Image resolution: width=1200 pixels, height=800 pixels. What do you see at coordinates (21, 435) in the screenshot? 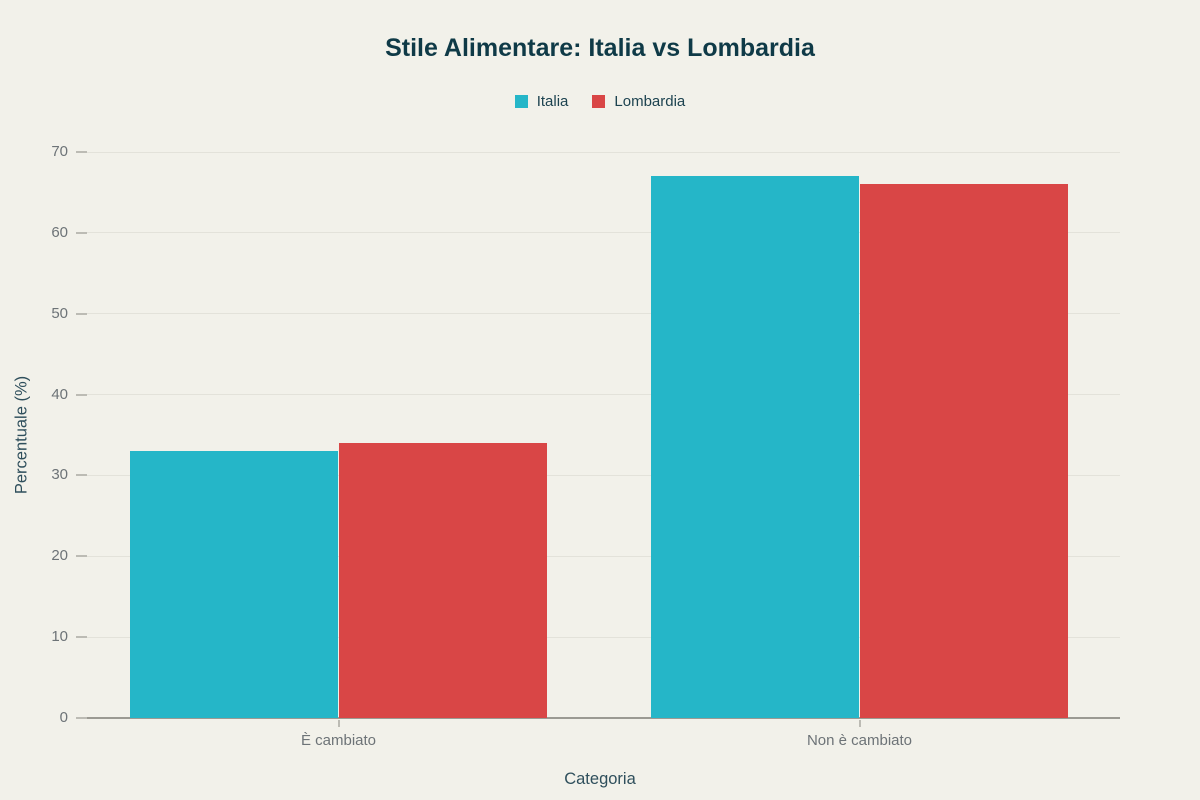
I see `y-axis-title: Percentuale (%)` at bounding box center [21, 435].